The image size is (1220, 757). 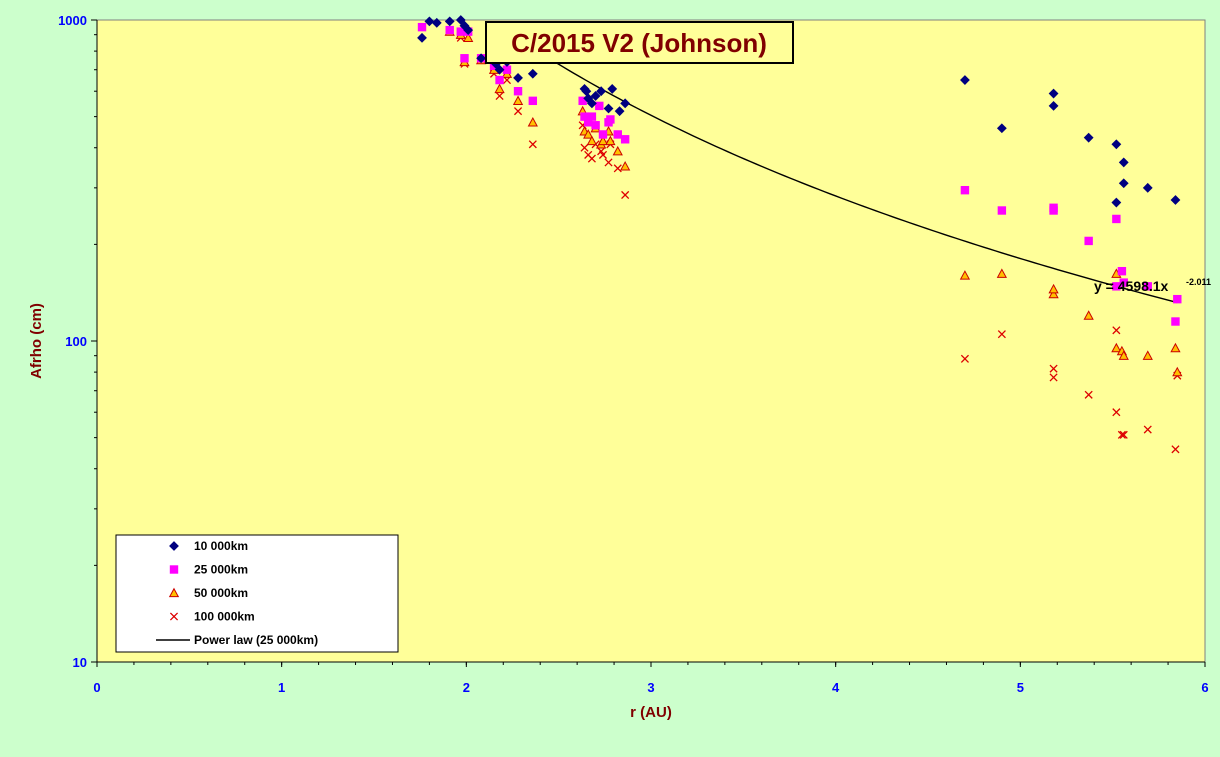 I want to click on legend-label: 25 000km, so click(x=221, y=570).